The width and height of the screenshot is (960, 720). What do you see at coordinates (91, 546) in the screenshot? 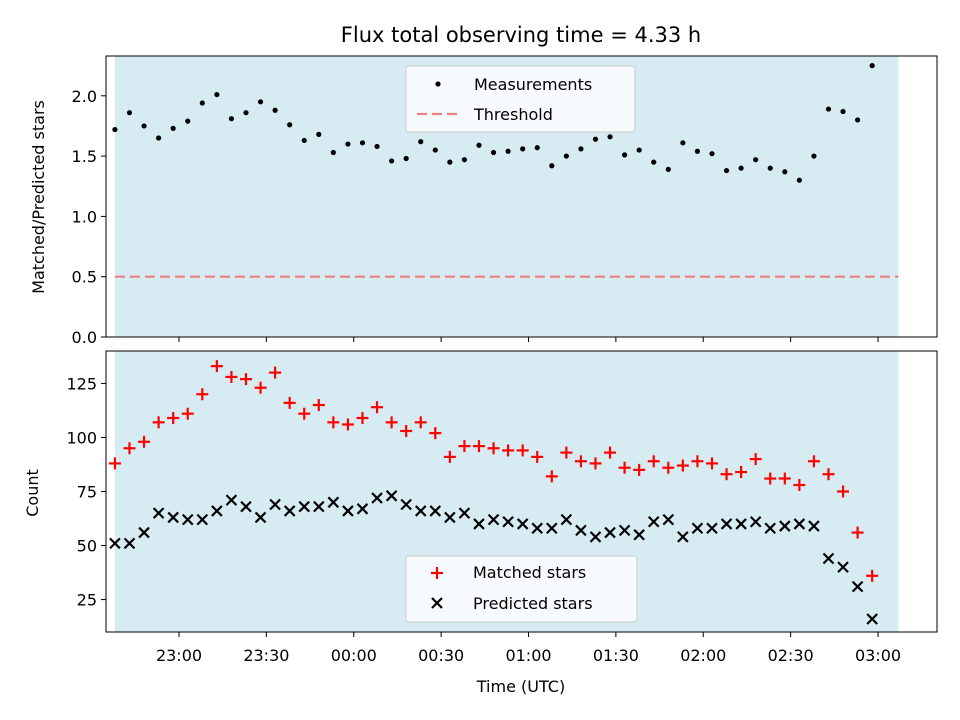
I see `y-tick: 50` at bounding box center [91, 546].